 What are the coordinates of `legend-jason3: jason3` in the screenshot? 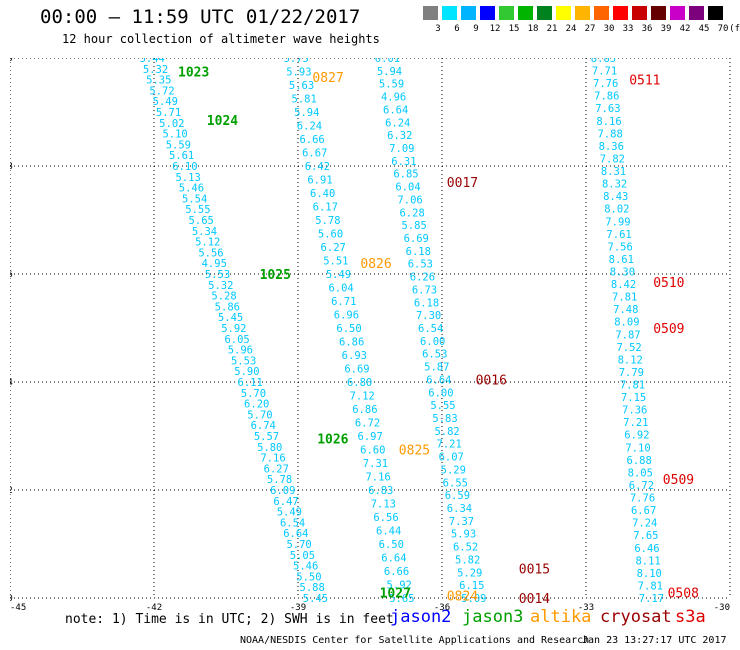 It's located at (493, 617).